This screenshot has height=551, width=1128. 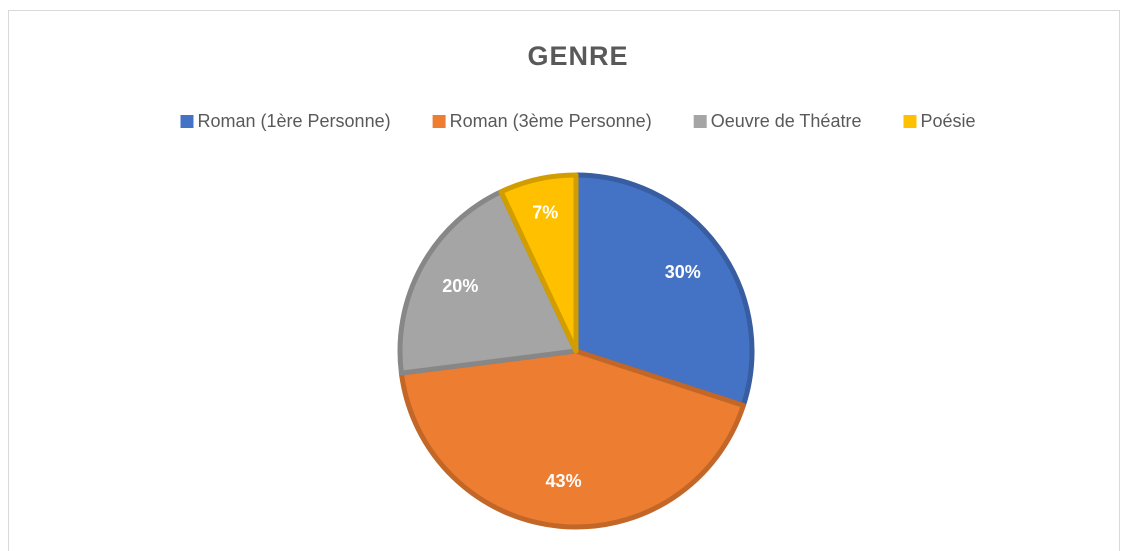 I want to click on data-label: 7%, so click(x=545, y=212).